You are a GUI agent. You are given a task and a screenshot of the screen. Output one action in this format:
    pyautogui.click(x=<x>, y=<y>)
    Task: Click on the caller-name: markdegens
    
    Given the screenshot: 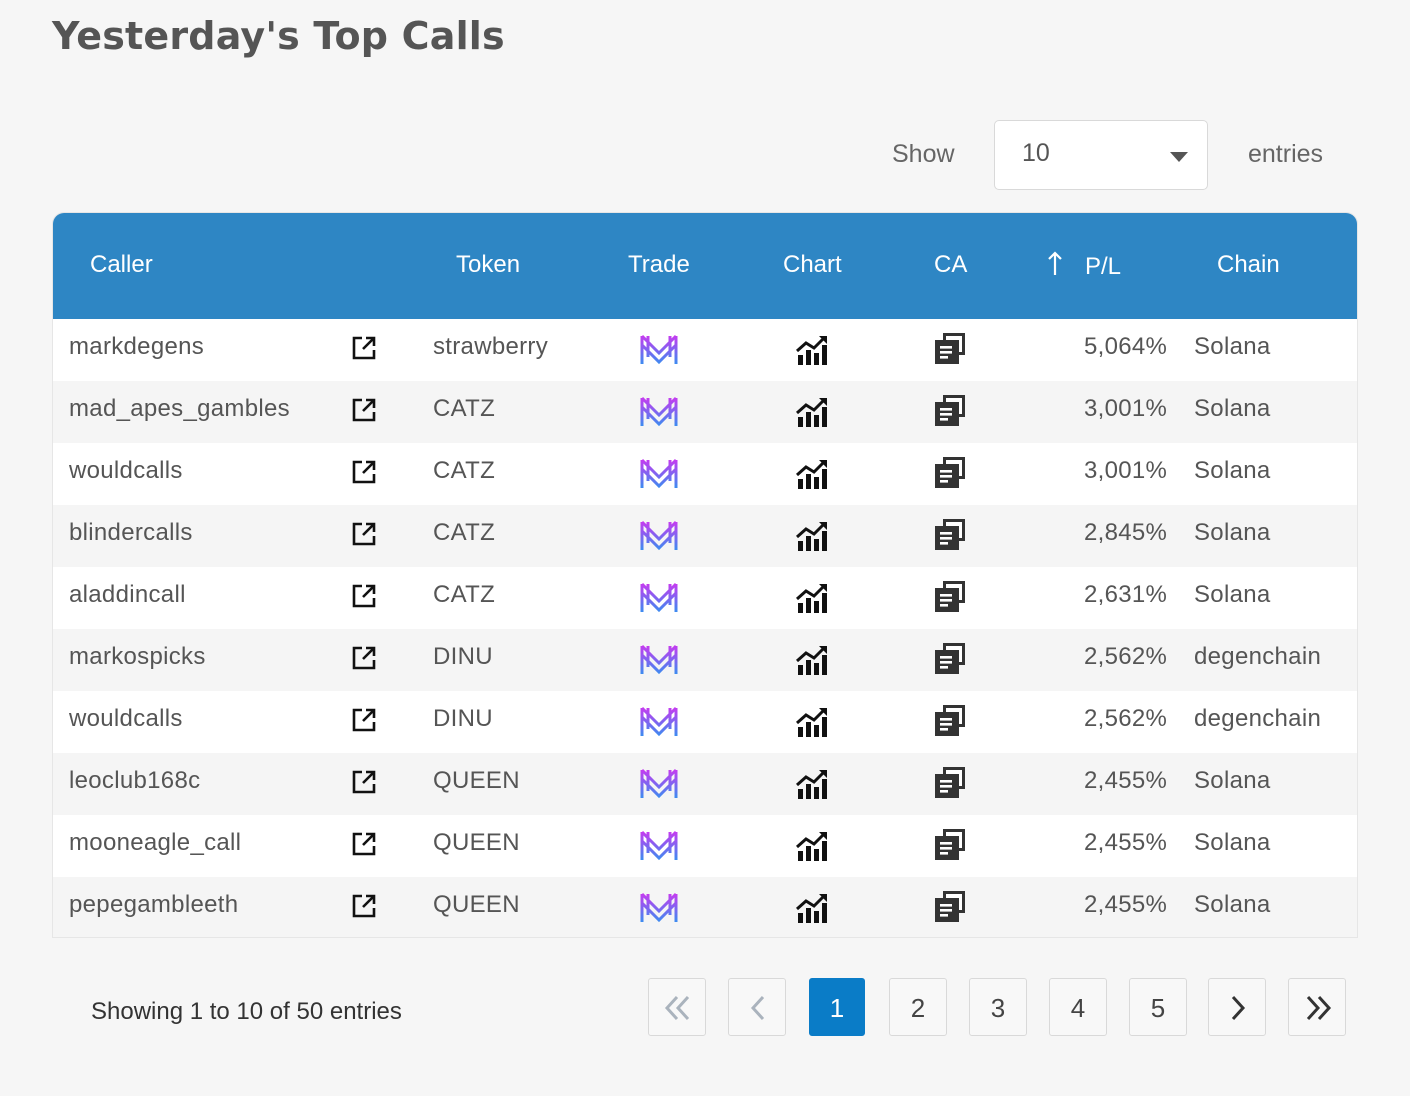 What is the action you would take?
    pyautogui.click(x=137, y=346)
    